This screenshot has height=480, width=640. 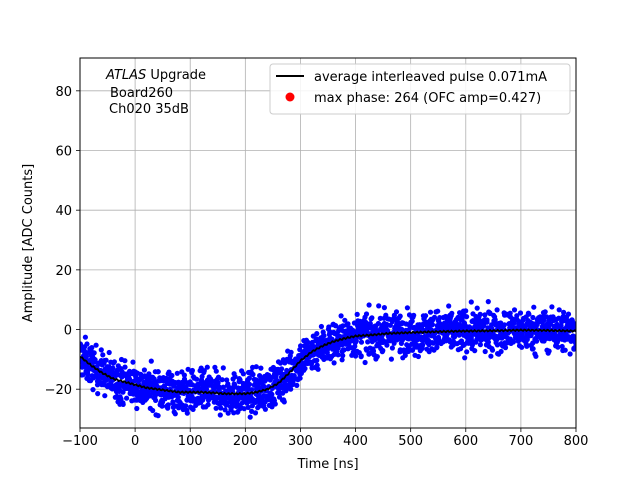 What do you see at coordinates (327, 464) in the screenshot?
I see `x-axis-label: Time [ns]` at bounding box center [327, 464].